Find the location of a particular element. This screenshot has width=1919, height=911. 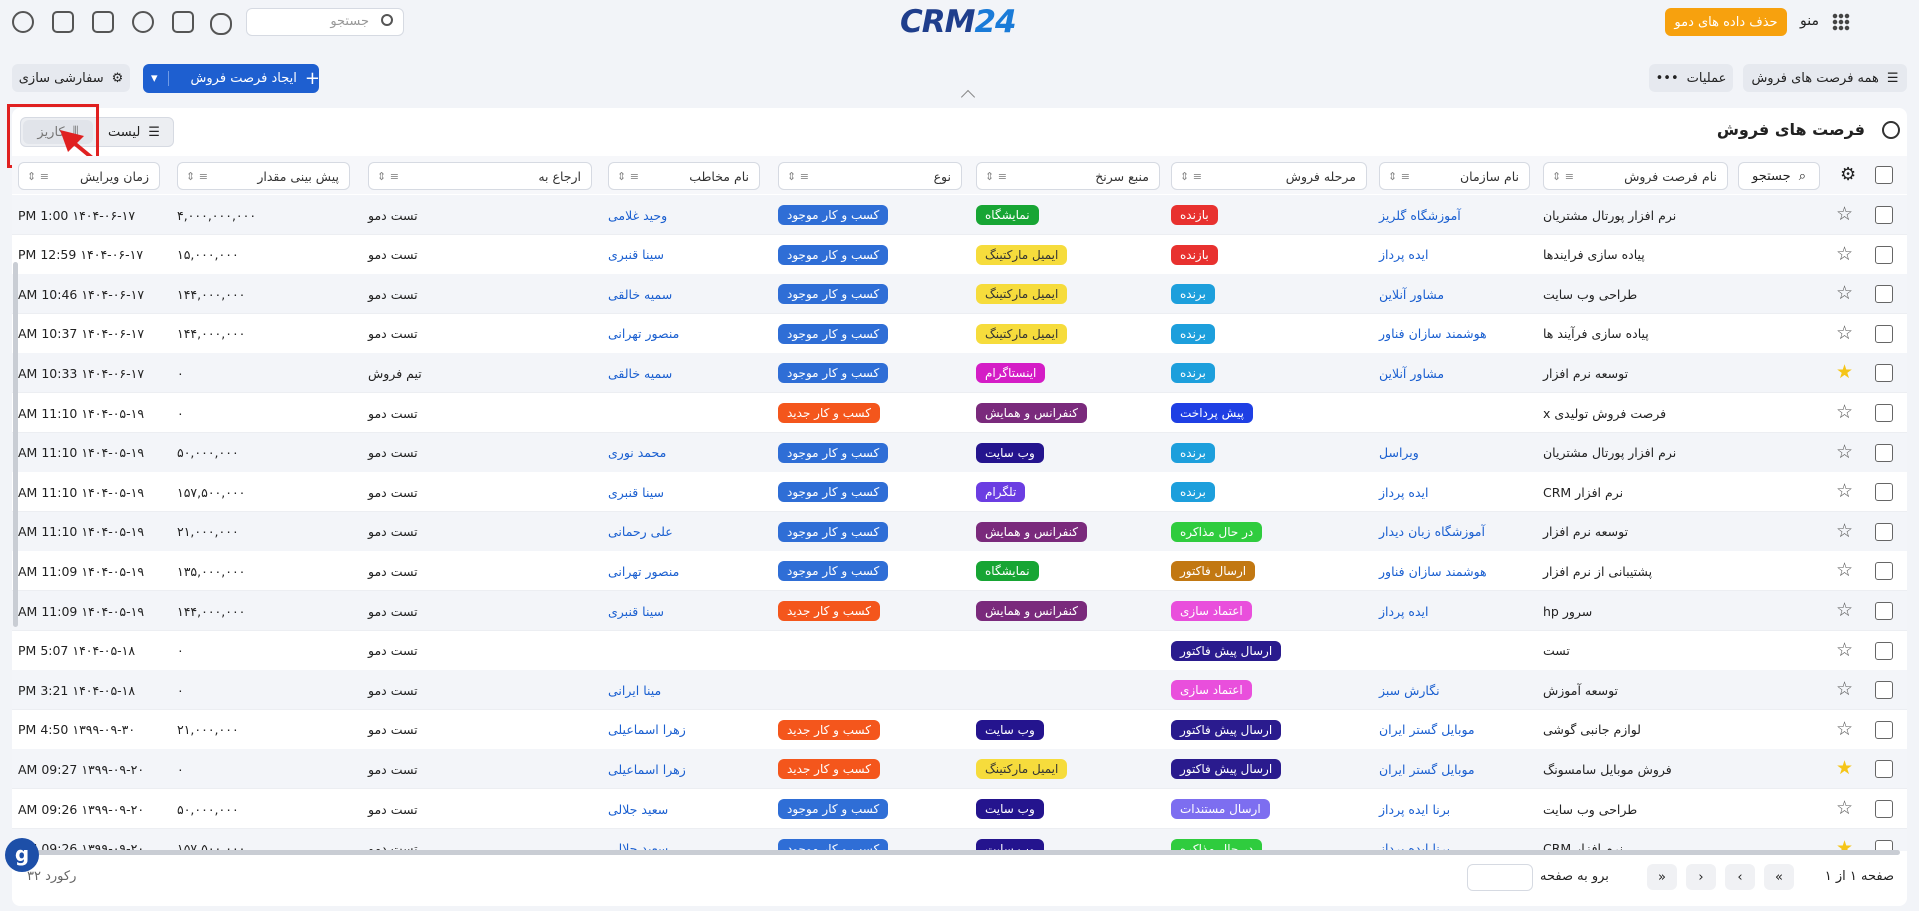

link-text: علی رحمانی is located at coordinates (640, 532).